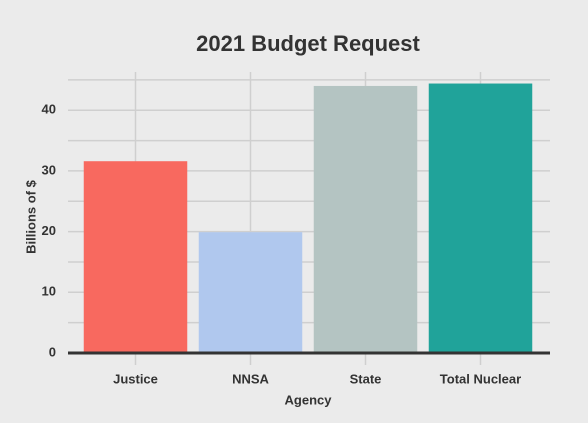  Describe the element at coordinates (52, 351) in the screenshot. I see `y-tick-label: 0` at that location.